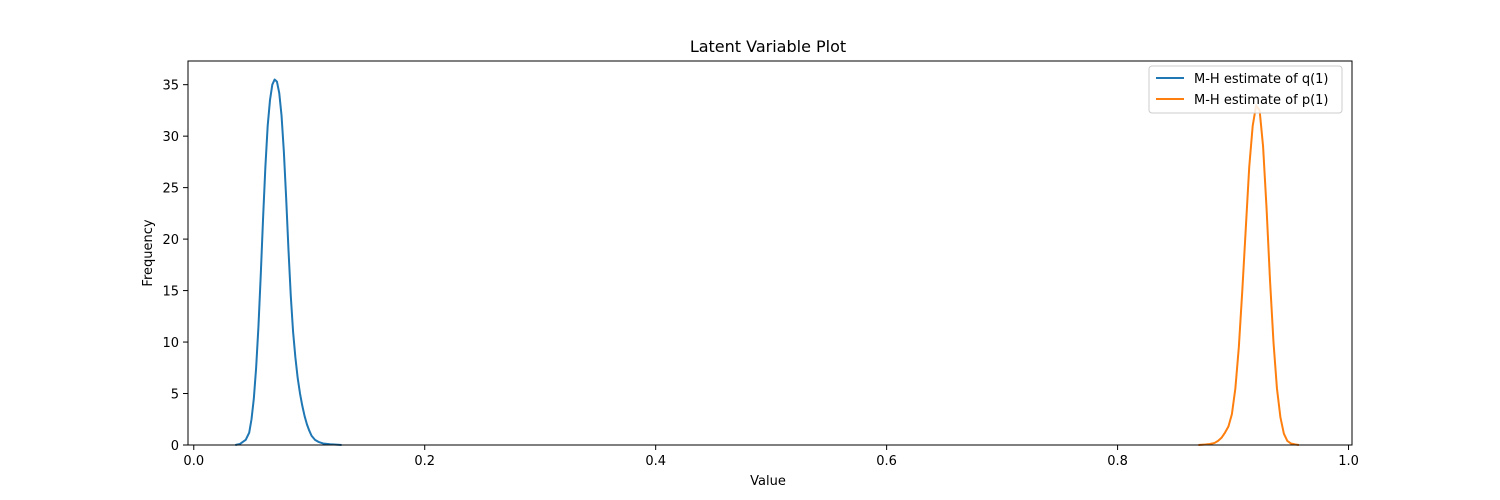  I want to click on x-tick-label: 0.4, so click(655, 461).